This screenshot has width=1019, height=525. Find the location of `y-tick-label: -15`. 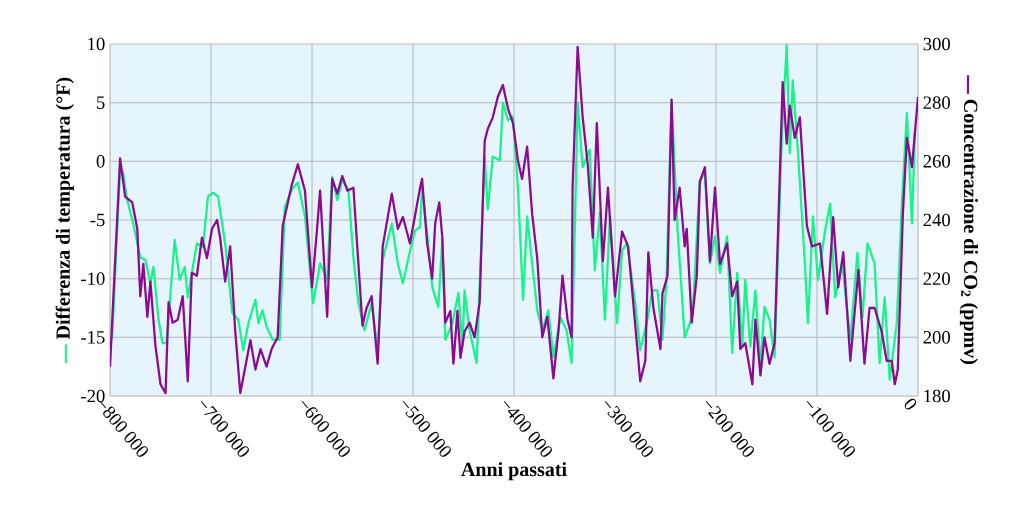

y-tick-label: -15 is located at coordinates (93, 337).